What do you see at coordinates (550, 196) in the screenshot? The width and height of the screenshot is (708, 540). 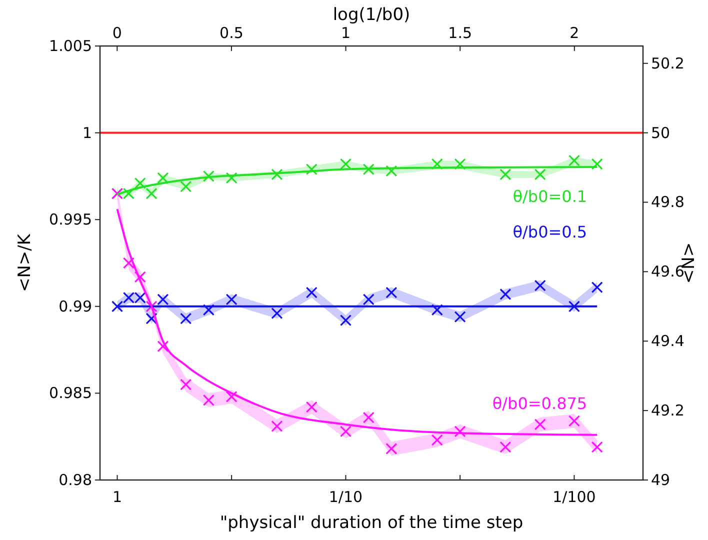 I see `series-label: θ/b0=0.1` at bounding box center [550, 196].